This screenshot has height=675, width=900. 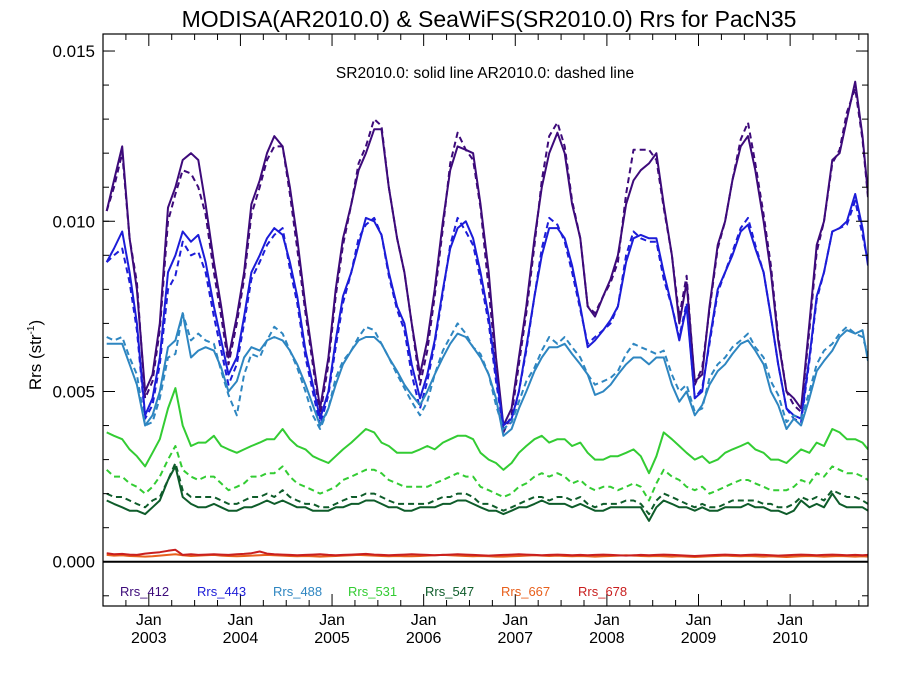 I want to click on x-tick-year-label: 2006, so click(x=424, y=638).